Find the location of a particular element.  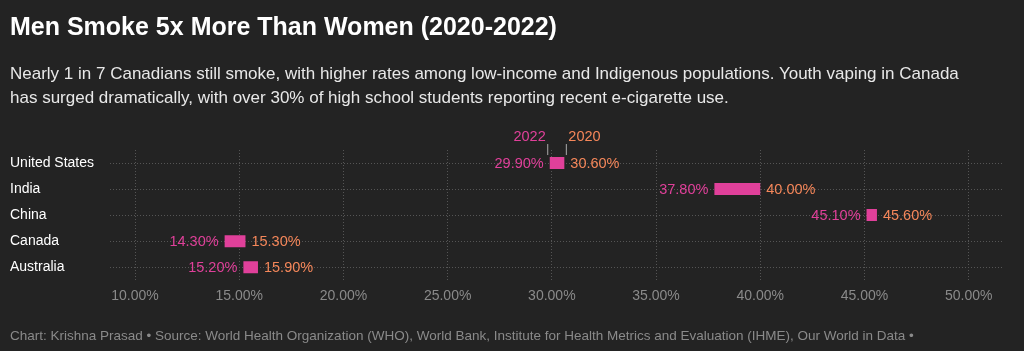

annotation: 15.20% is located at coordinates (213, 267).